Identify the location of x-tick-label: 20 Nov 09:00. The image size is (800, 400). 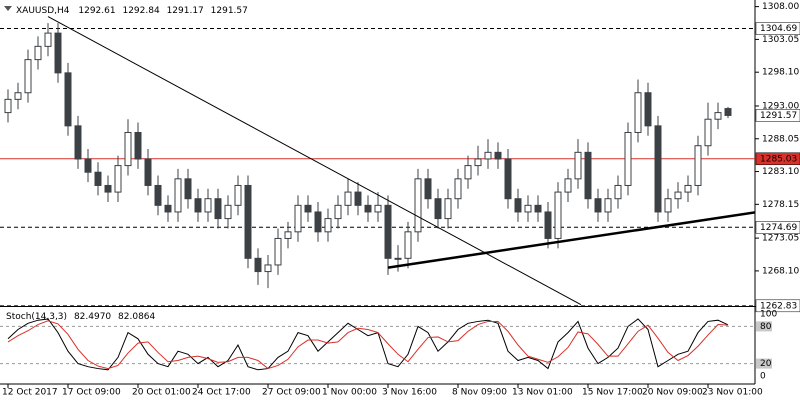
(672, 393).